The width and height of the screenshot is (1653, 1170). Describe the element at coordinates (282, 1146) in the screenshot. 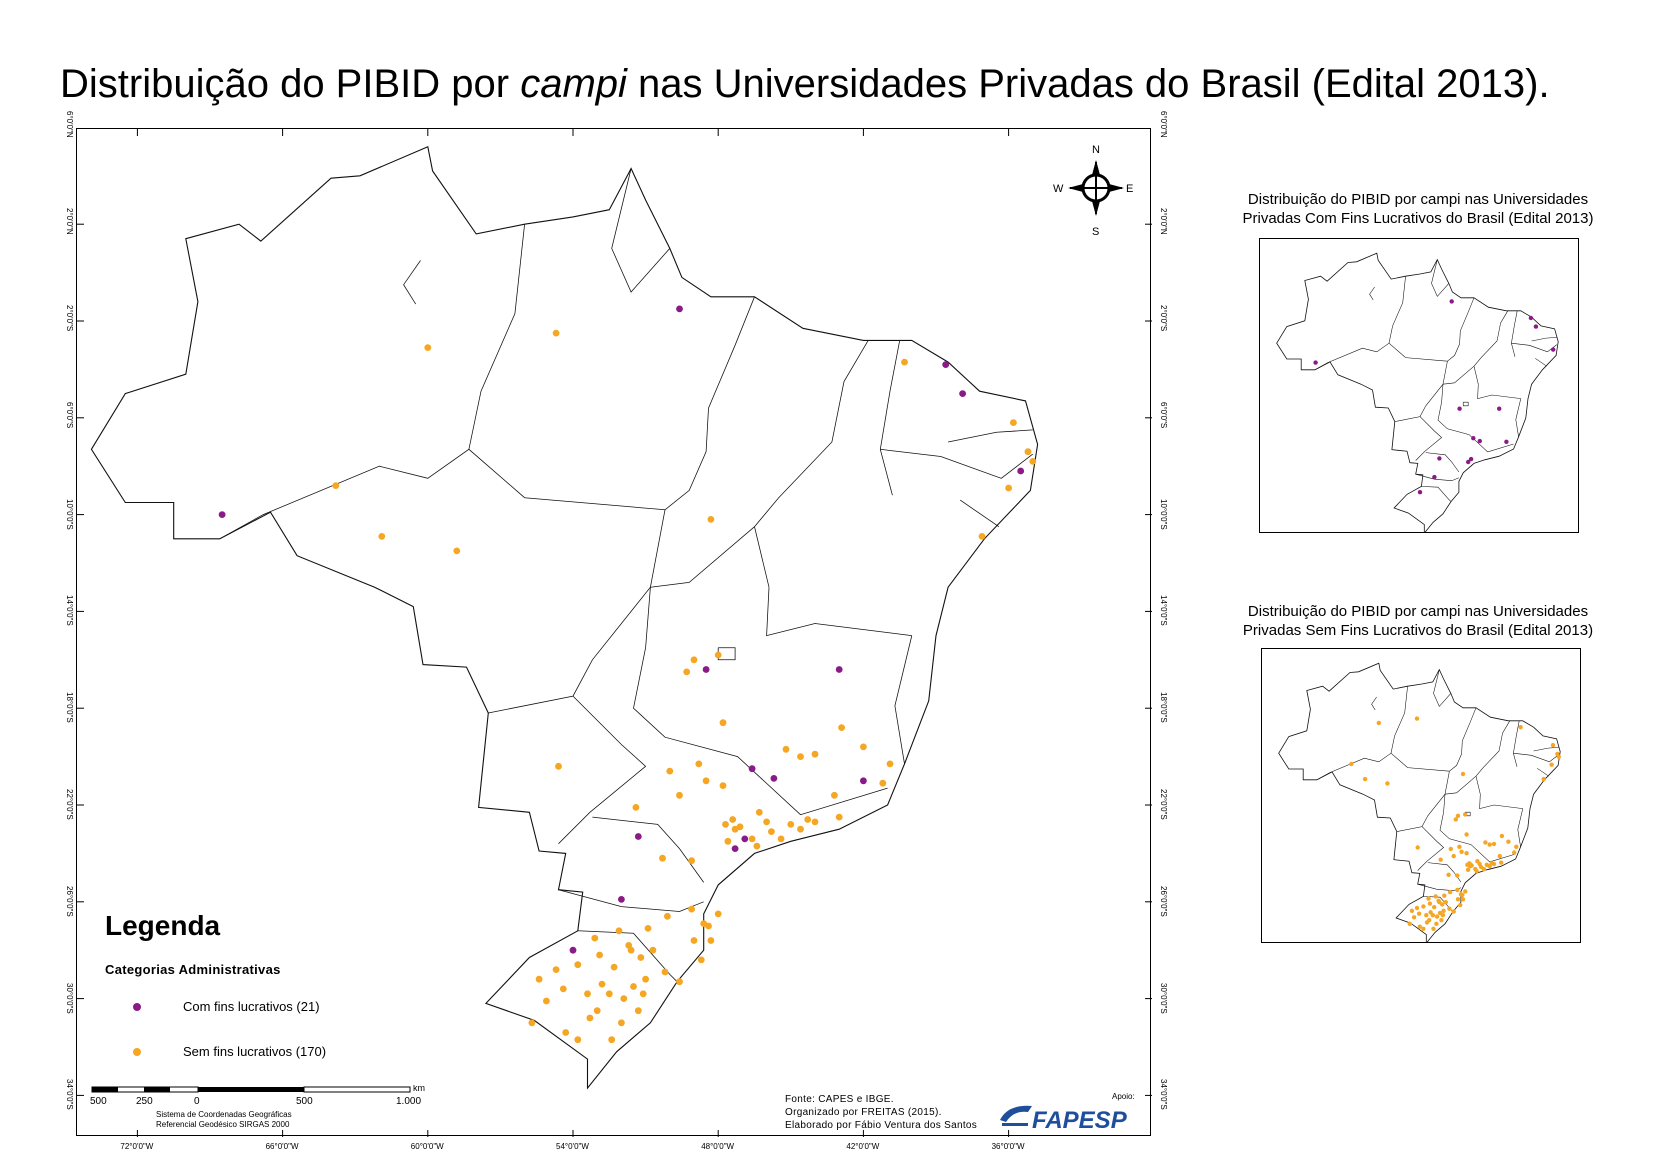

I see `lon-tick-label: 66°0'0"W` at that location.